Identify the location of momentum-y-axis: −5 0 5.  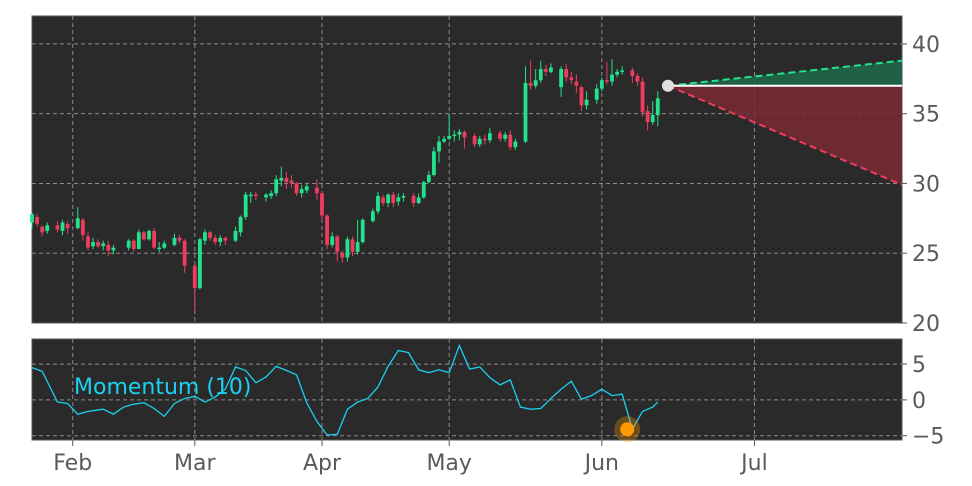
(923, 401).